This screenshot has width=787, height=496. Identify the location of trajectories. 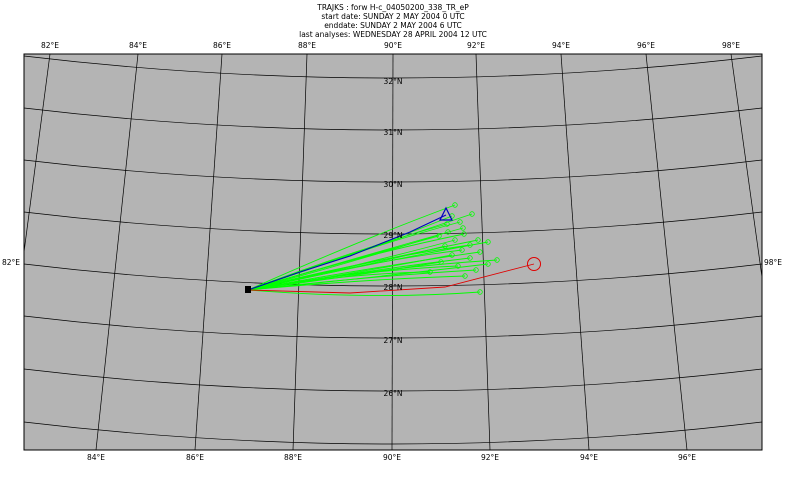
(393, 249).